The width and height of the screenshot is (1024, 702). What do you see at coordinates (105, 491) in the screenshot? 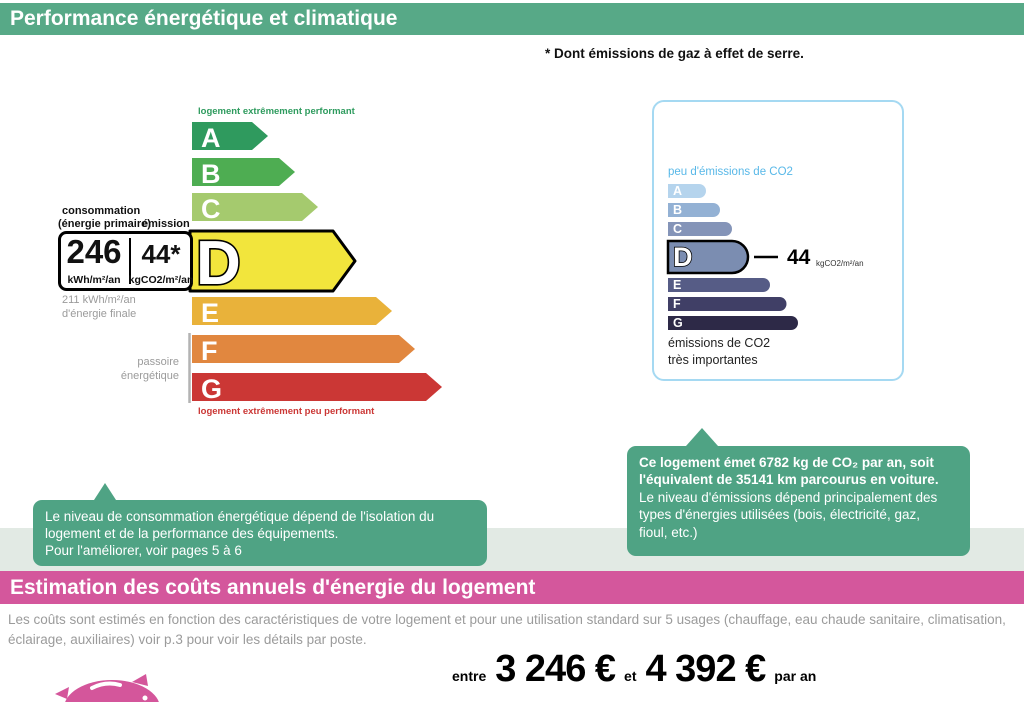
I see `energy-callout-pointer` at bounding box center [105, 491].